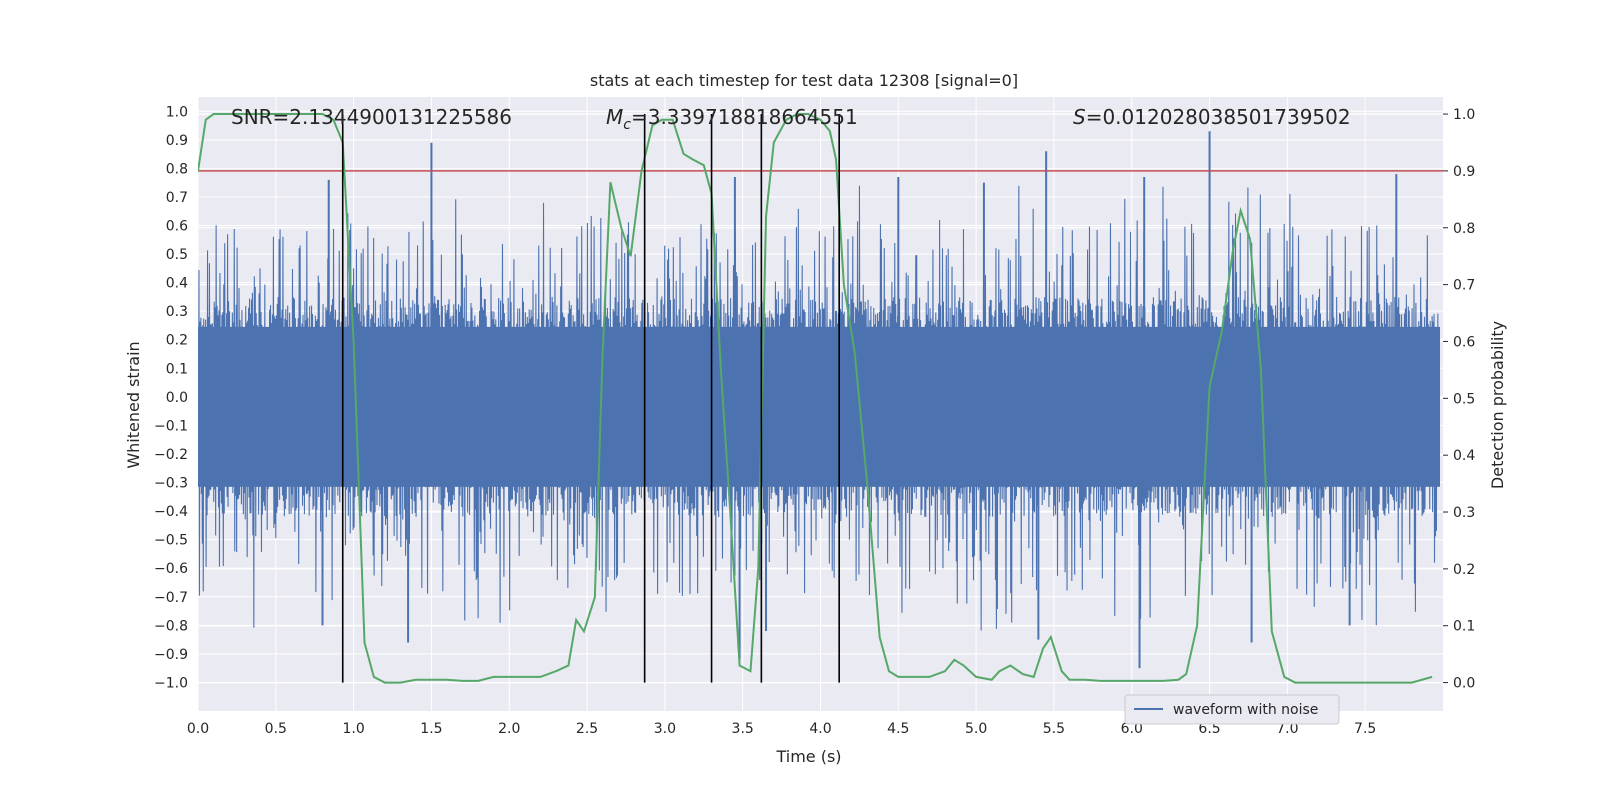  I want to click on x-tick-label: 3.0, so click(665, 729).